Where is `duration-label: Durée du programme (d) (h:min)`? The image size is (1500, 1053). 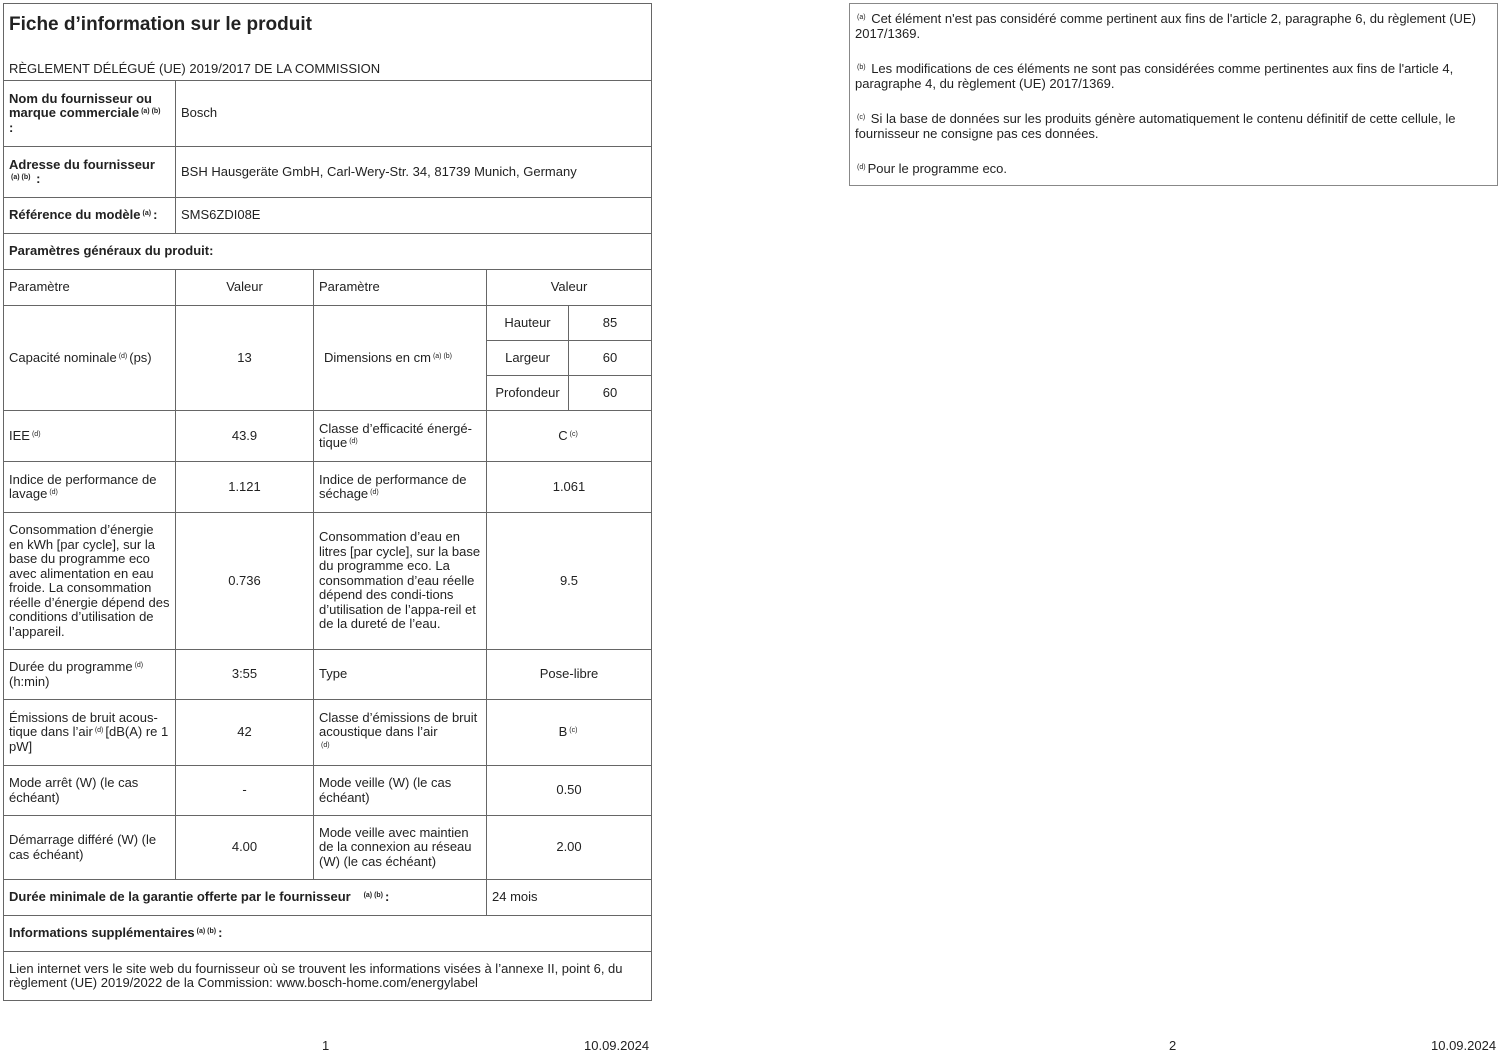
duration-label: Durée du programme (d) (h:min) is located at coordinates (89, 674).